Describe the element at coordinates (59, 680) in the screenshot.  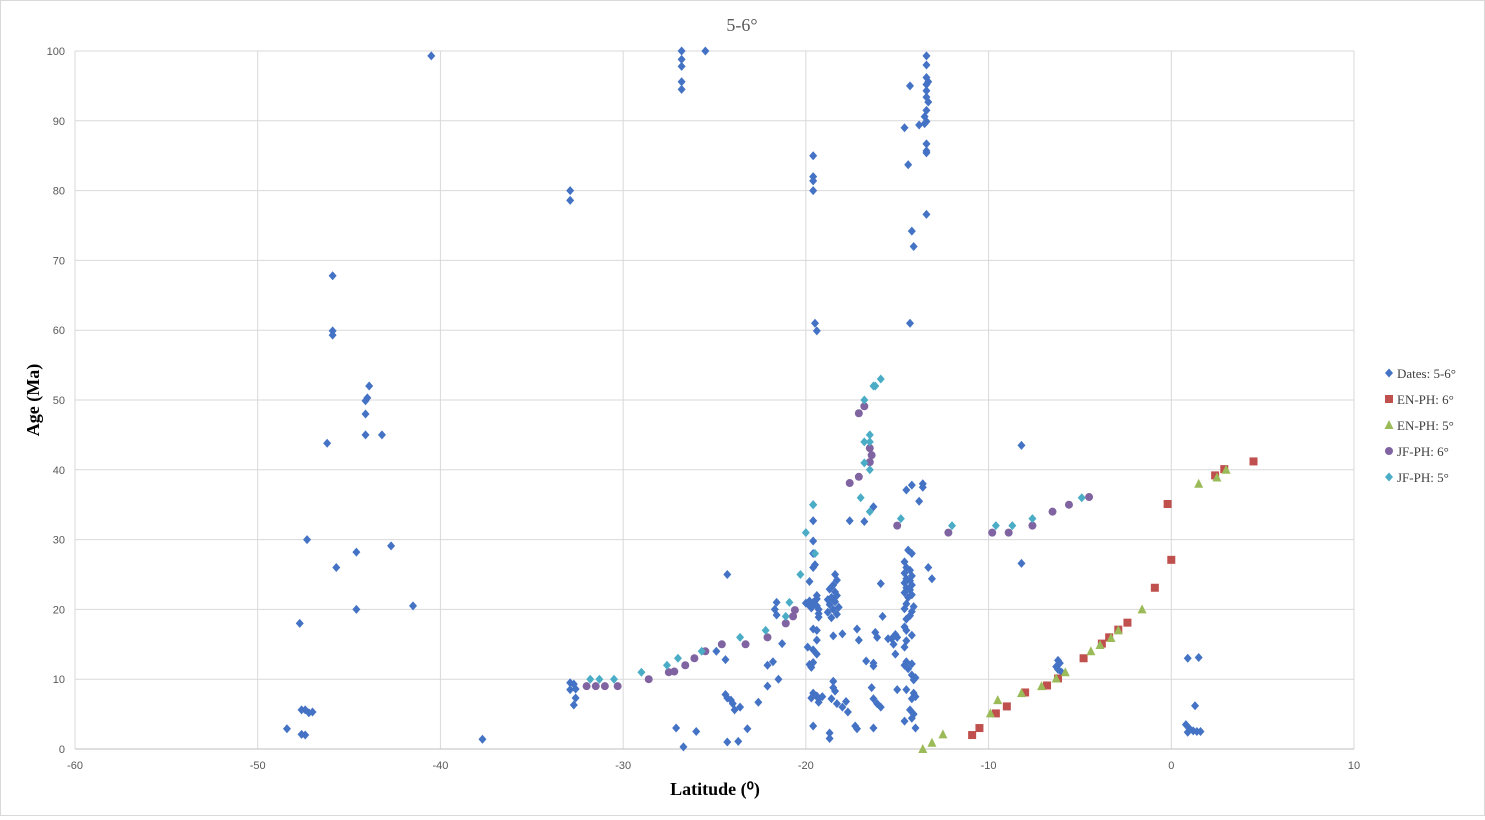
I see `y-tick-label: 10` at that location.